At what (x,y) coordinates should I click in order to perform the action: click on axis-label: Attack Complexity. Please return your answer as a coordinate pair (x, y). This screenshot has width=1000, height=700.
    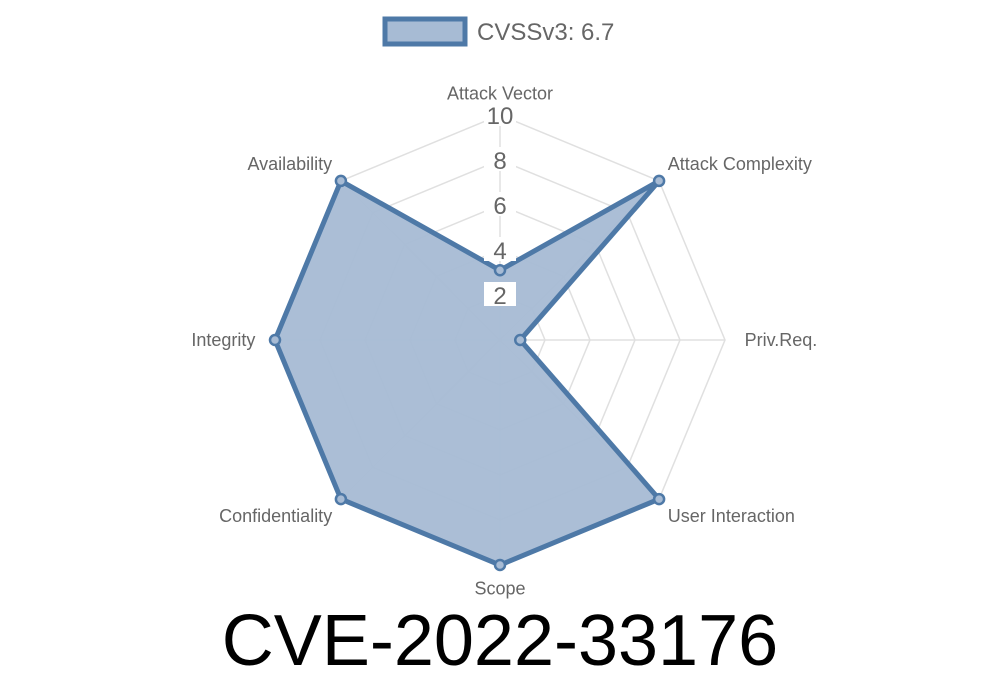
    Looking at the image, I should click on (740, 164).